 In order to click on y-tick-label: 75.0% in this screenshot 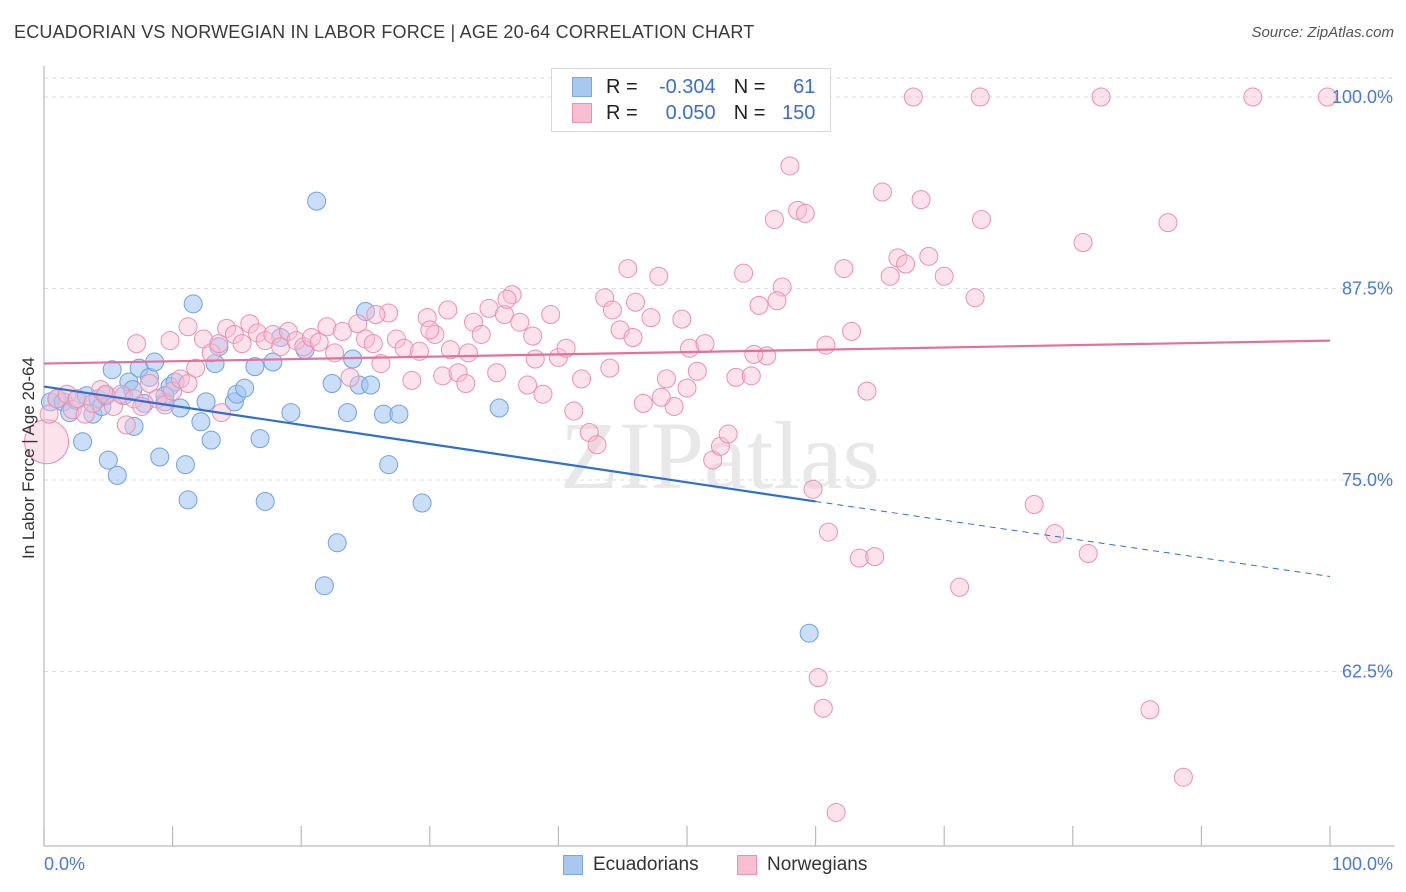, I will do `click(1367, 480)`.